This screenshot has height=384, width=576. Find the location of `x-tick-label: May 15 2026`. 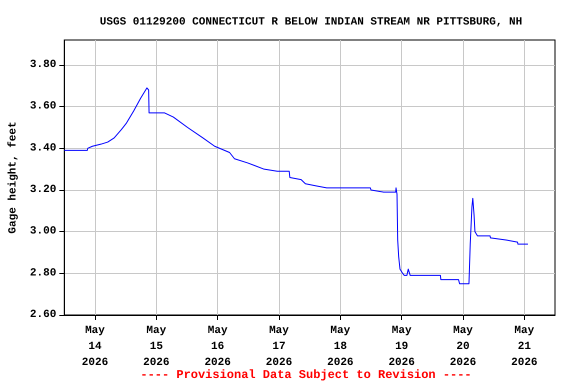

x-tick-label: May 15 2026 is located at coordinates (156, 347).